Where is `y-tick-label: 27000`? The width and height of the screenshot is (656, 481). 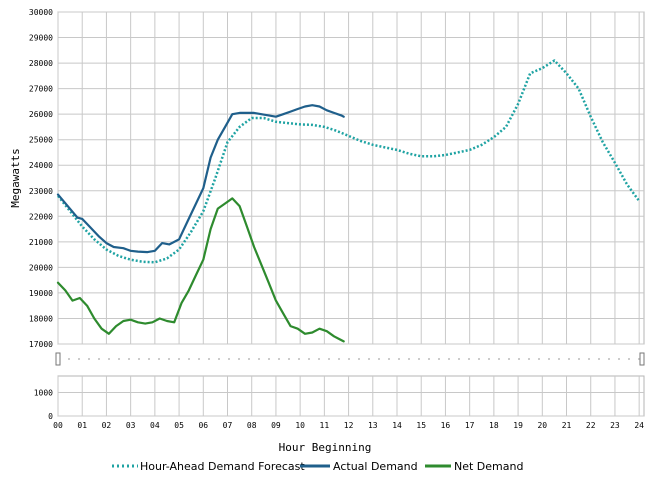
y-tick-label: 27000 is located at coordinates (41, 89).